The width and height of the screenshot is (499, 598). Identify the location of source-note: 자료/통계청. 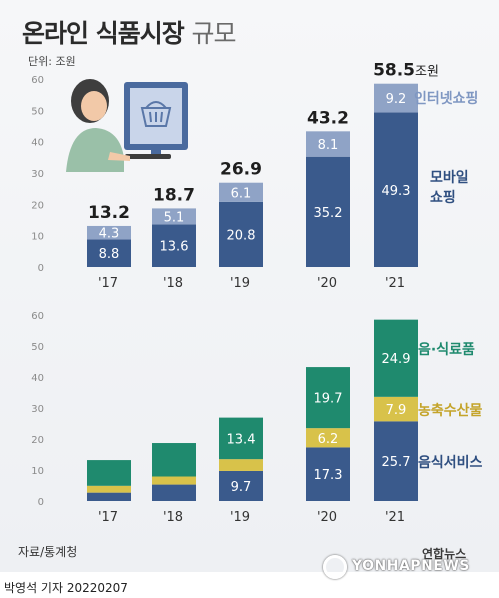
(48, 552).